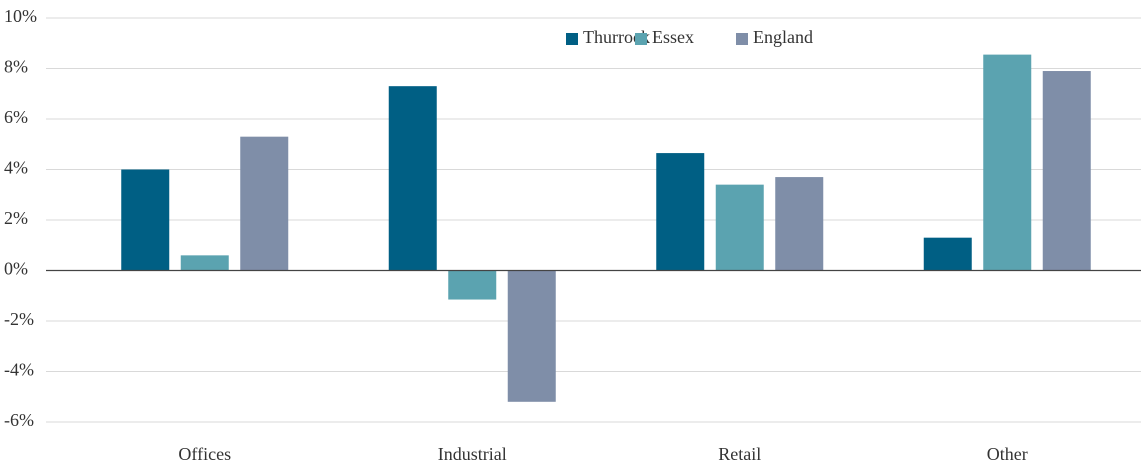  What do you see at coordinates (204, 454) in the screenshot?
I see `x-tick-label: Offices` at bounding box center [204, 454].